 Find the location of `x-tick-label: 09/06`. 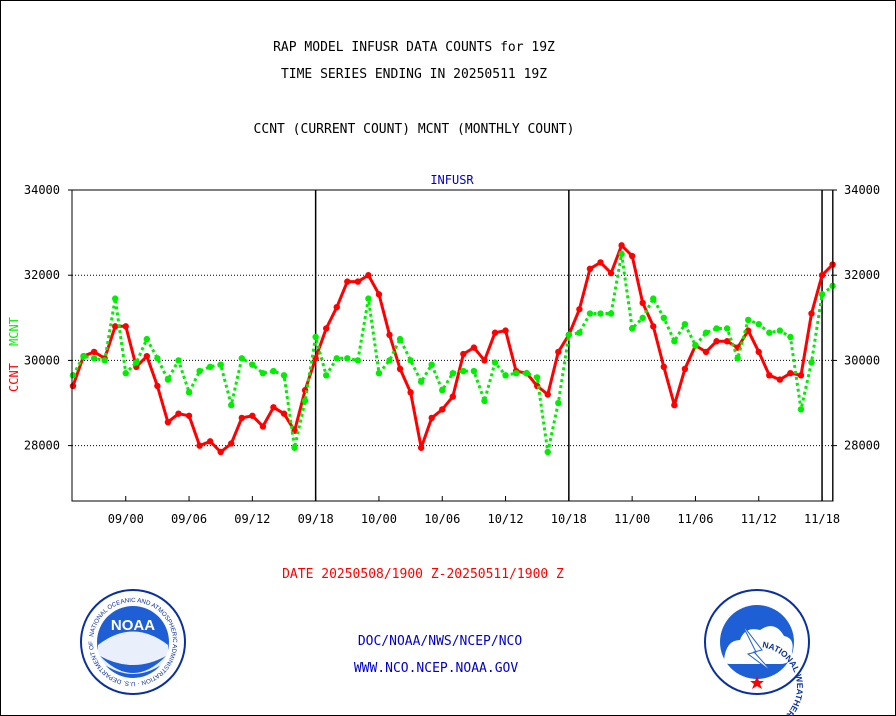

x-tick-label: 09/06 is located at coordinates (189, 519).